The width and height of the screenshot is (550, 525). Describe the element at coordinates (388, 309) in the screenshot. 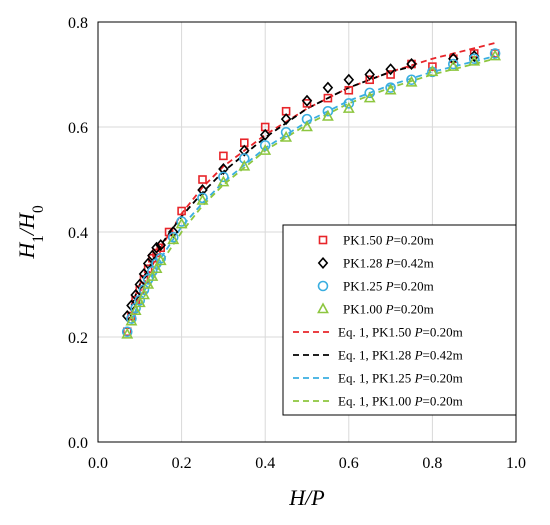

I see `legend-label: PK1.00 P=0.20m` at that location.